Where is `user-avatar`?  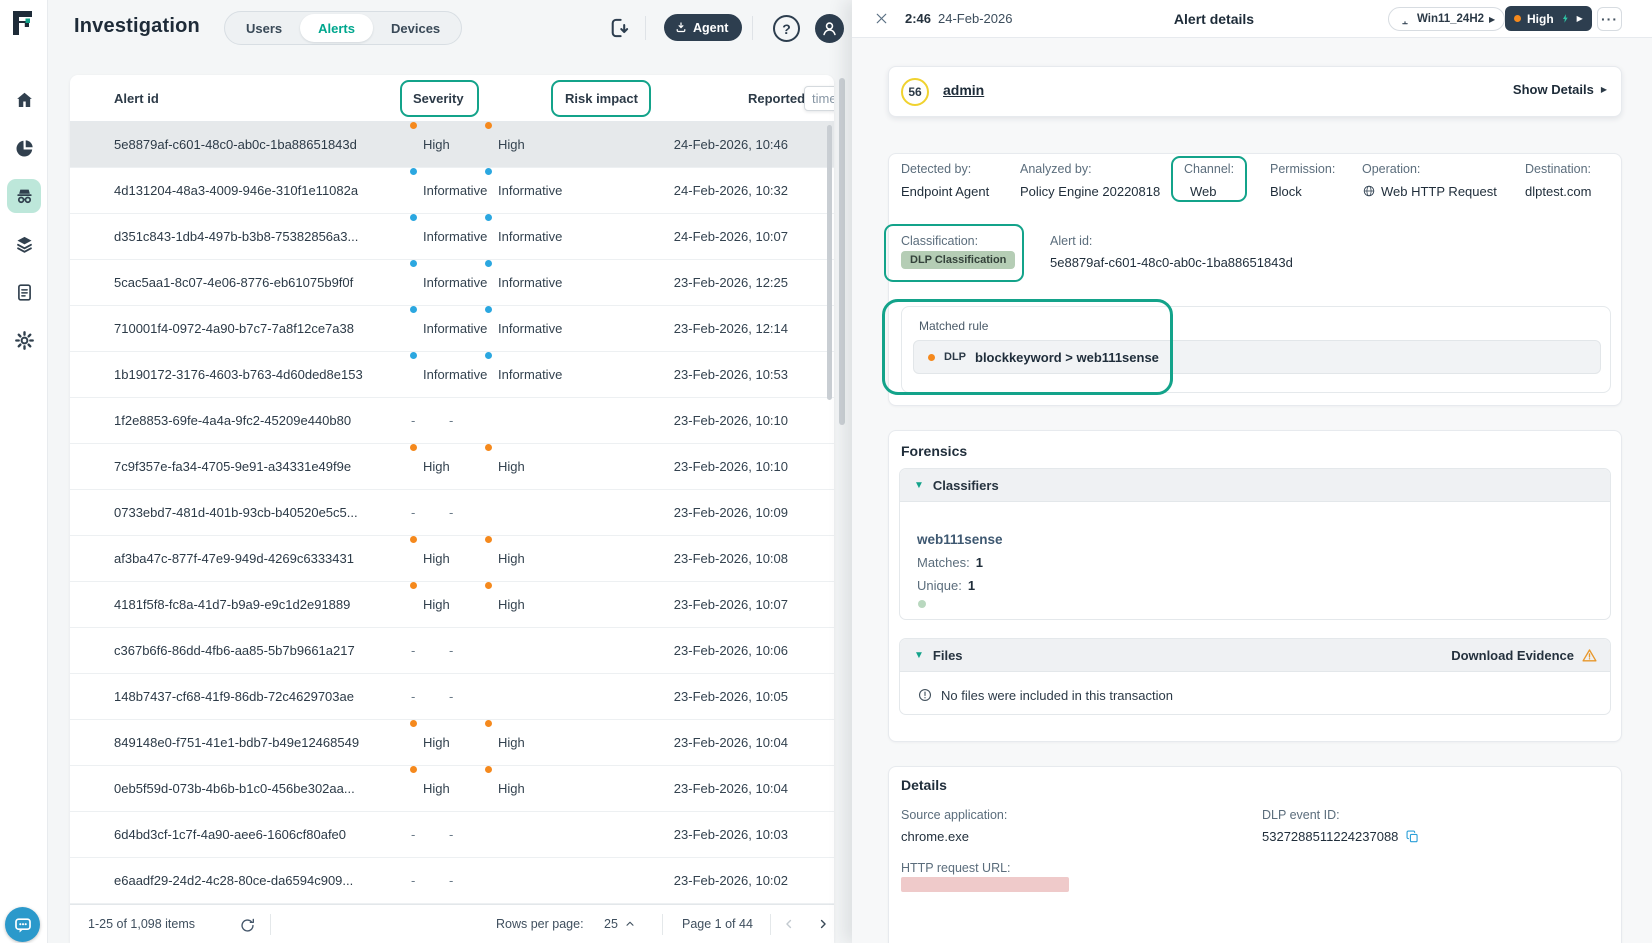
user-avatar is located at coordinates (829, 28).